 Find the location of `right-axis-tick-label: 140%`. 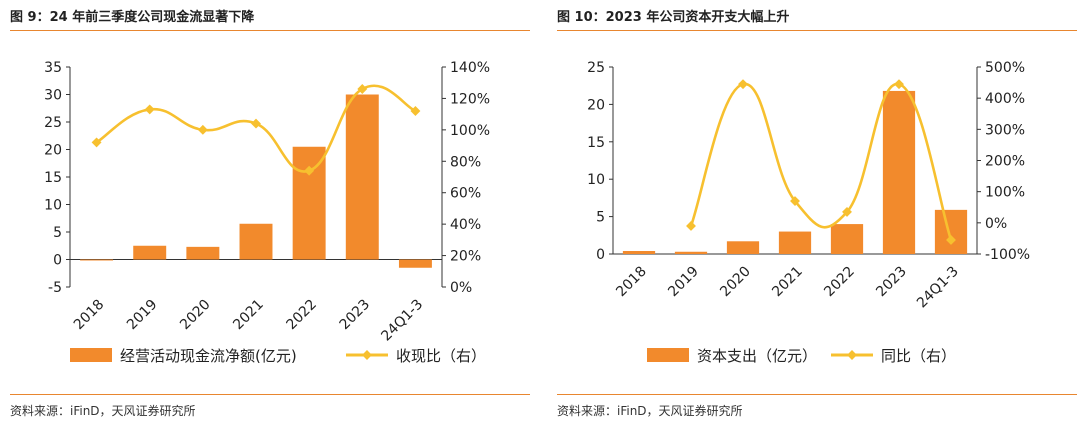

right-axis-tick-label: 140% is located at coordinates (470, 68).